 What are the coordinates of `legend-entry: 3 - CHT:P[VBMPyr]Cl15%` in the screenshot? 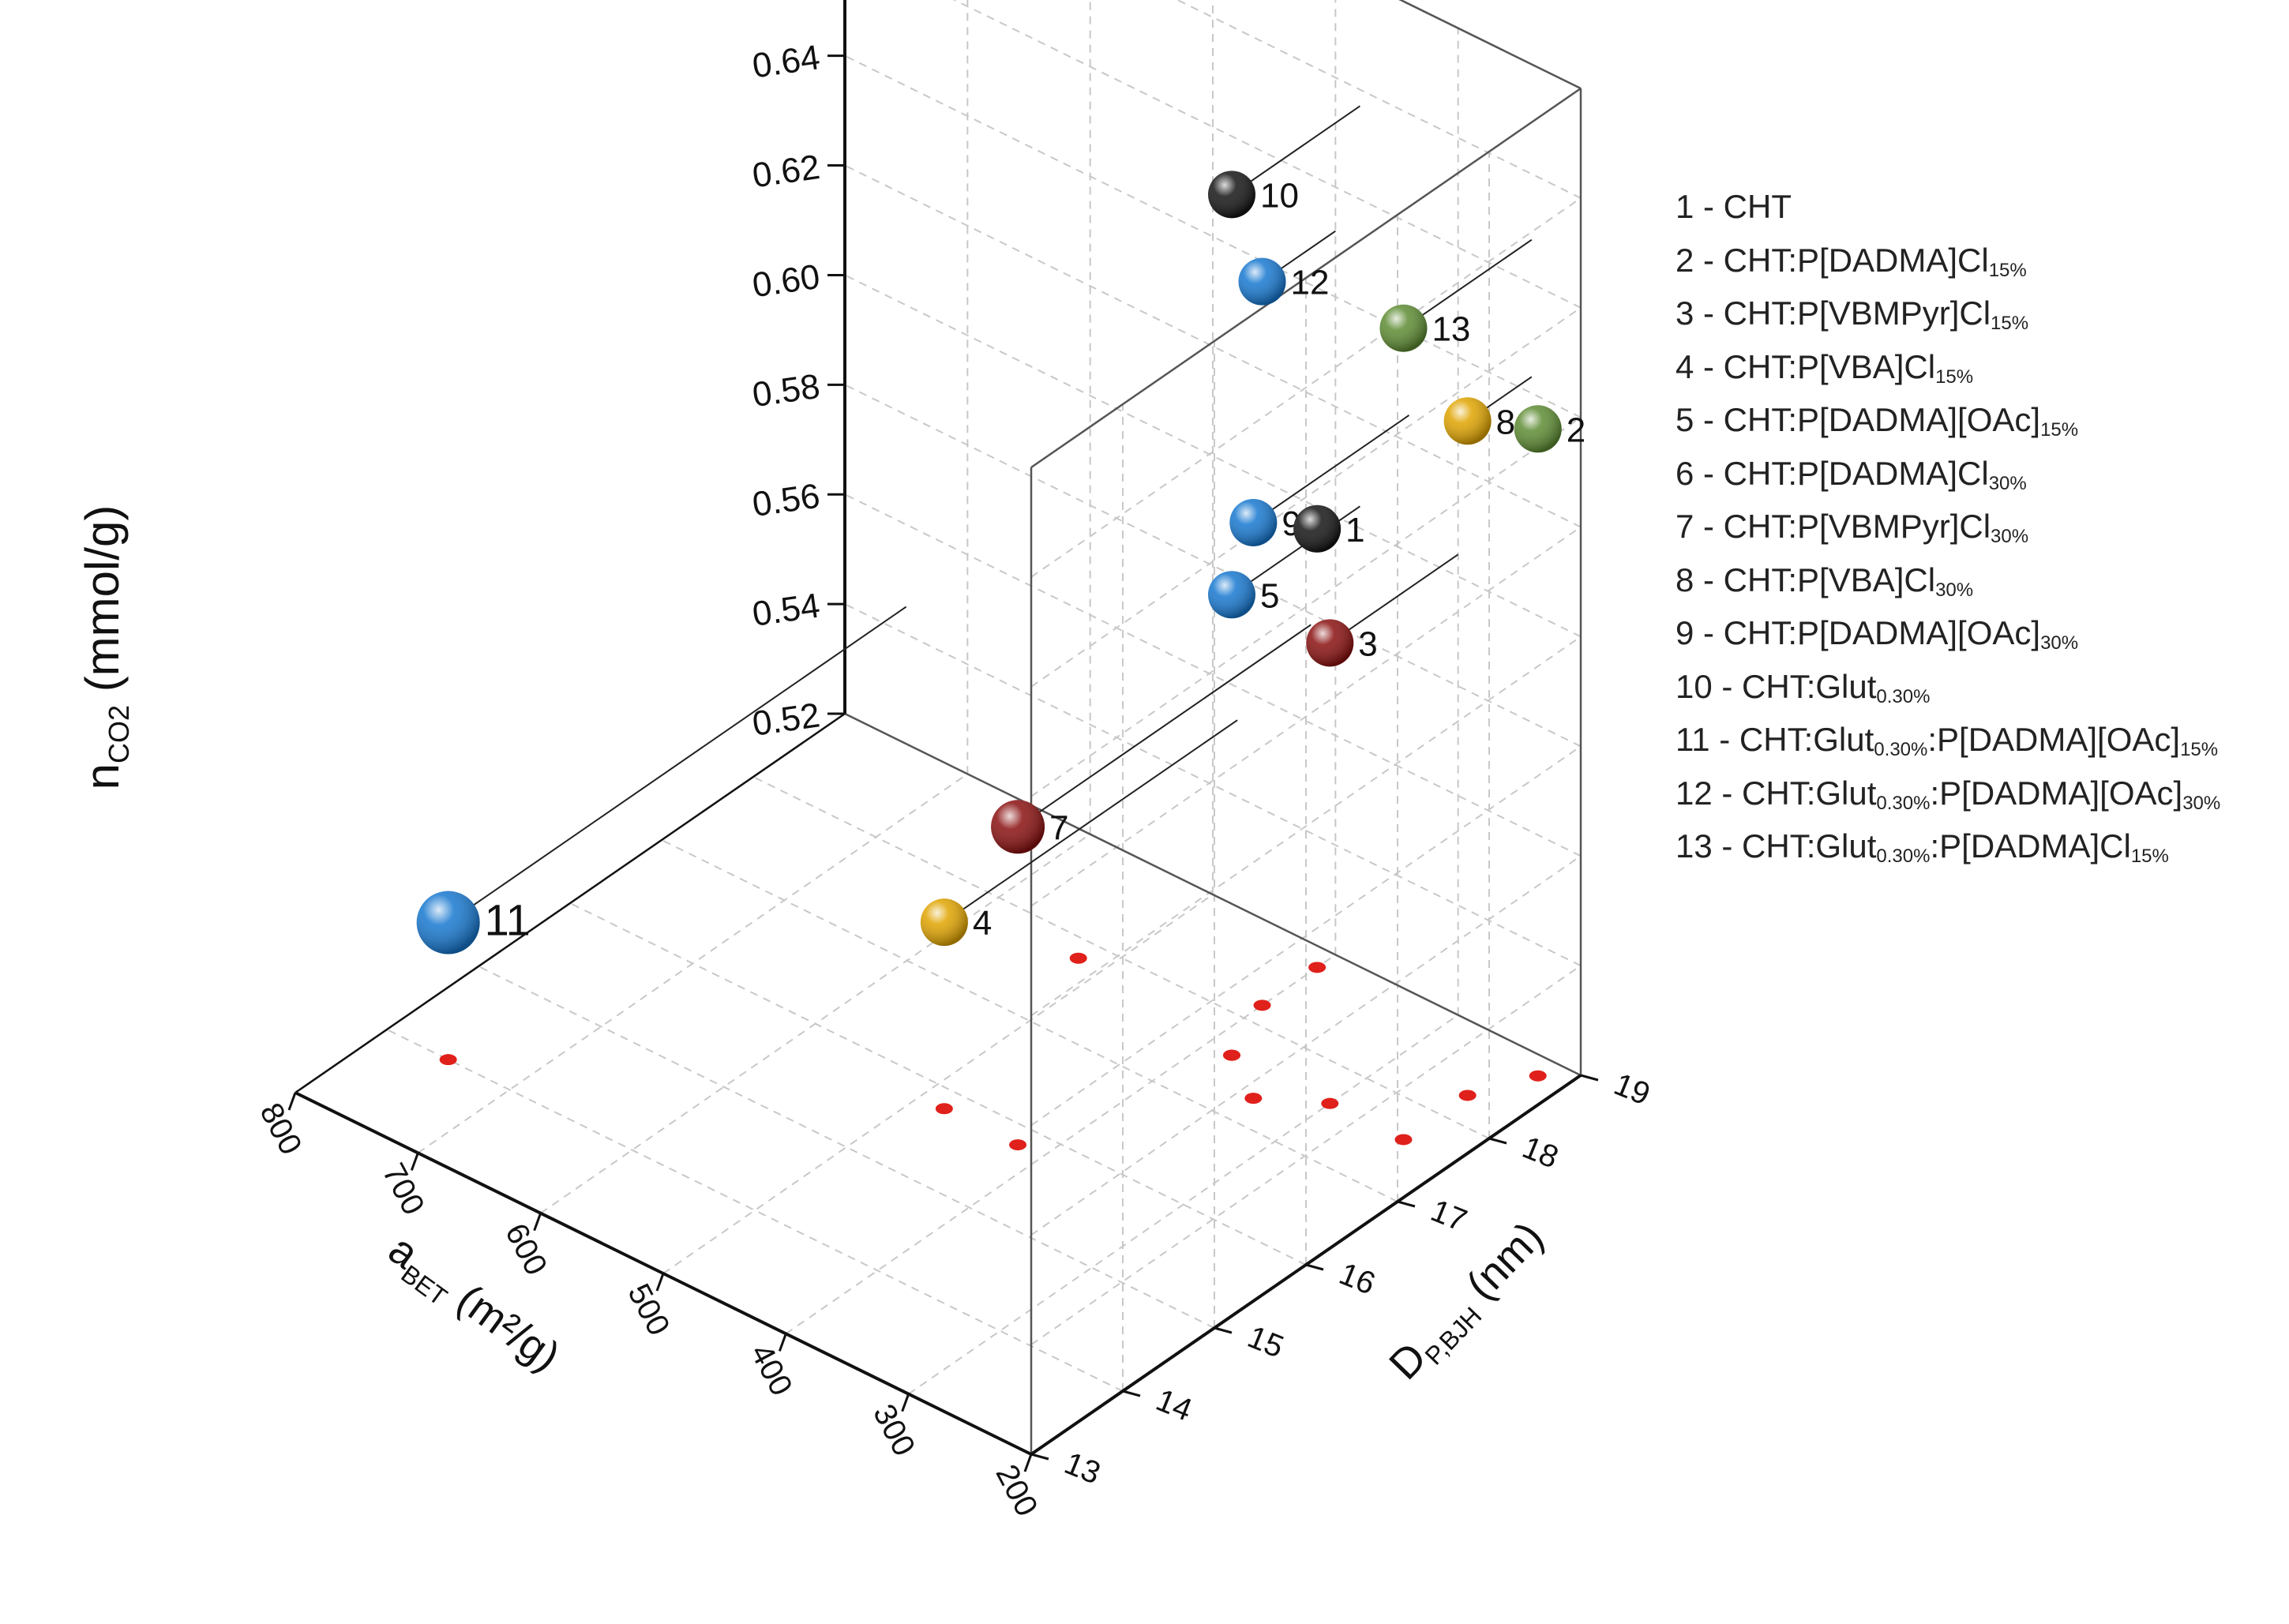 It's located at (1852, 314).